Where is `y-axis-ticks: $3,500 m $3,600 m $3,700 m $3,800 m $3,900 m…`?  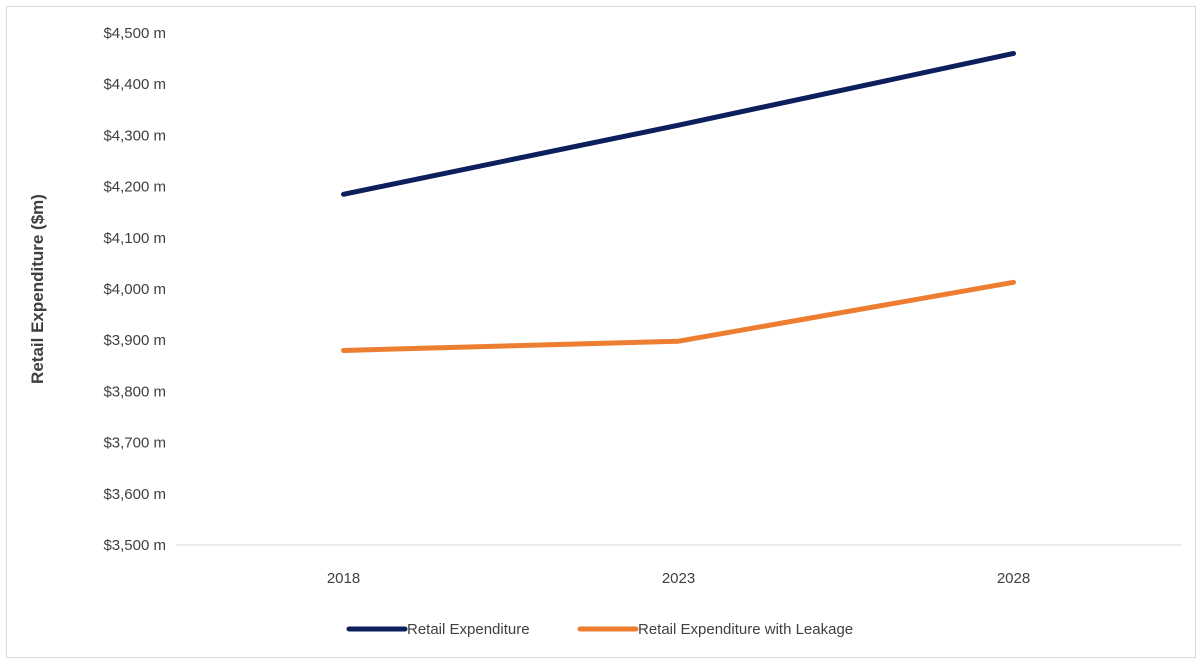 y-axis-ticks: $3,500 m $3,600 m $3,700 m $3,800 m $3,900 m… is located at coordinates (134, 289).